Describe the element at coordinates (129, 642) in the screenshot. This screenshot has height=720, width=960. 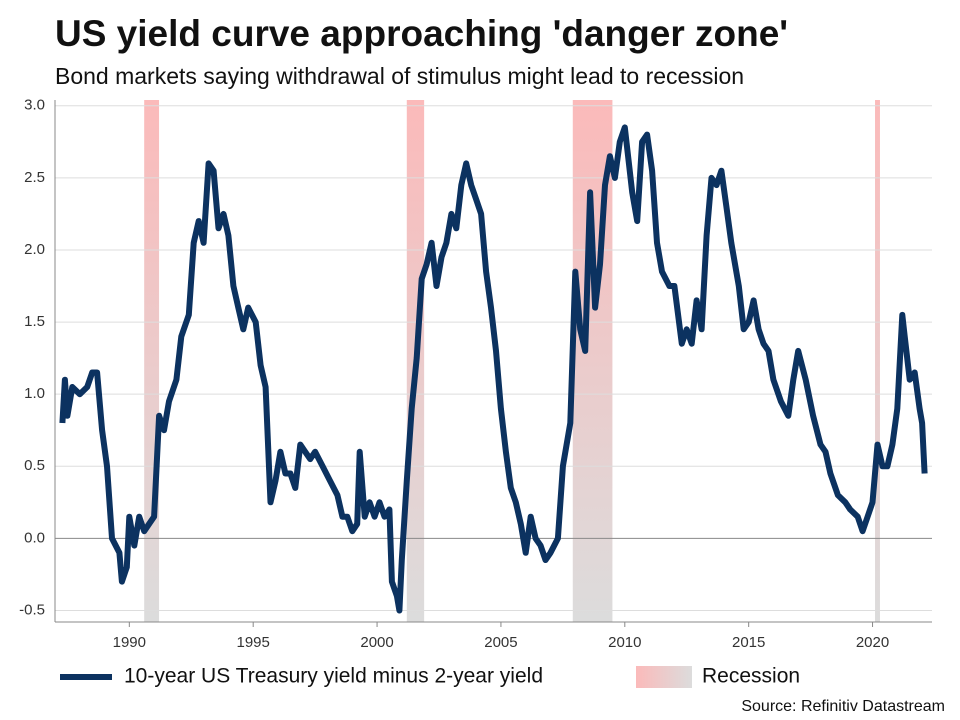
I see `x-tick-label: 1990` at that location.